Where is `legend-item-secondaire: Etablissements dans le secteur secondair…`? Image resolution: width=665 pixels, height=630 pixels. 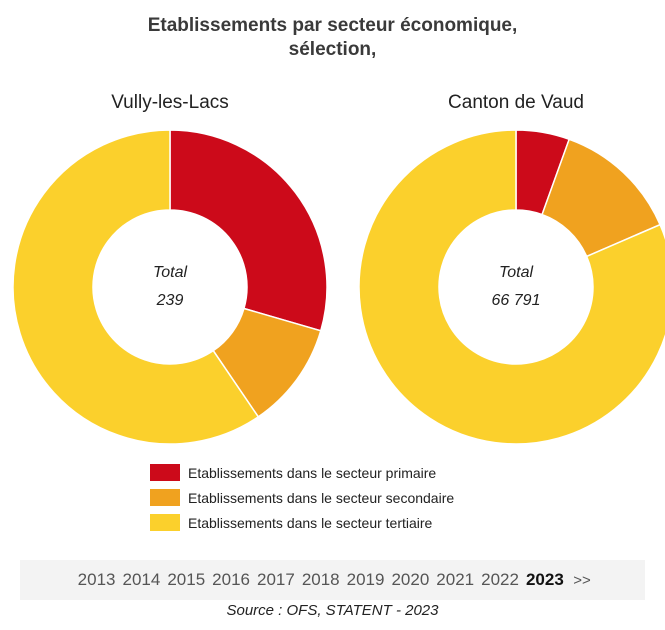
legend-item-secondaire: Etablissements dans le secteur secondair… is located at coordinates (302, 497).